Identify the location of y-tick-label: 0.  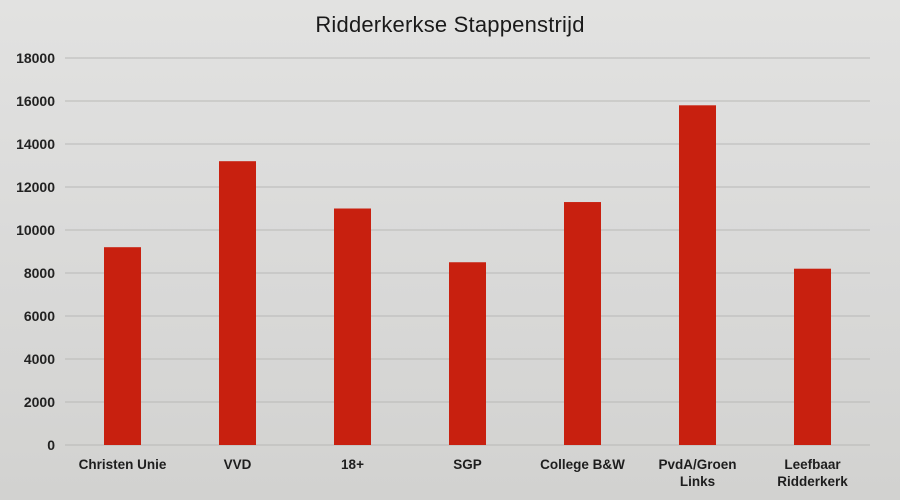
(51, 445).